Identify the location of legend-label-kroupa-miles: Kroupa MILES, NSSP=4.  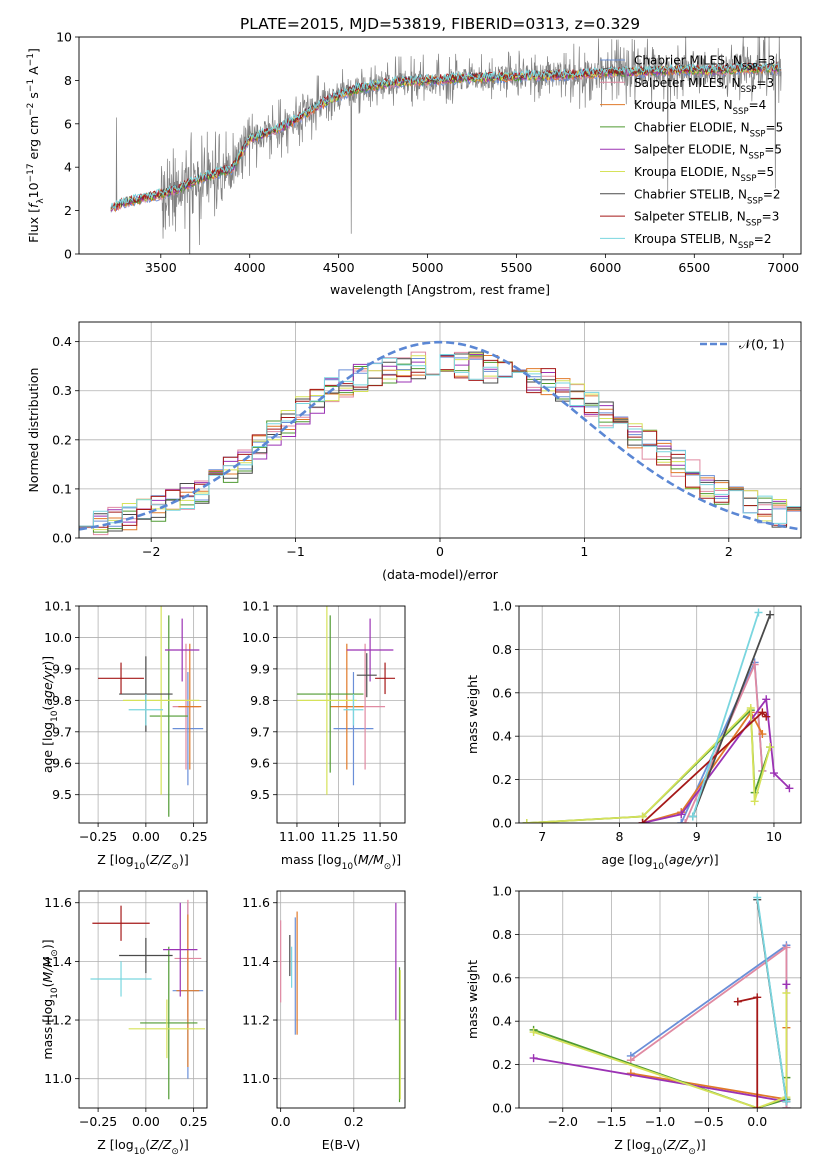
(700, 107).